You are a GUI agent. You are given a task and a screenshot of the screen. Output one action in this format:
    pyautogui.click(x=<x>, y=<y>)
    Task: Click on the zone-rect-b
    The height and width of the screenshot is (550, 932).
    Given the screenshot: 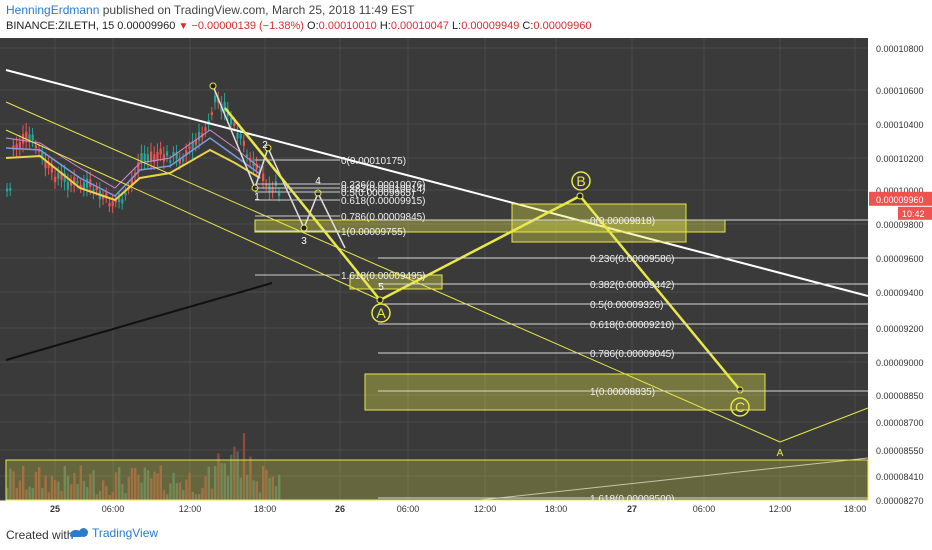 What is the action you would take?
    pyautogui.click(x=599, y=223)
    